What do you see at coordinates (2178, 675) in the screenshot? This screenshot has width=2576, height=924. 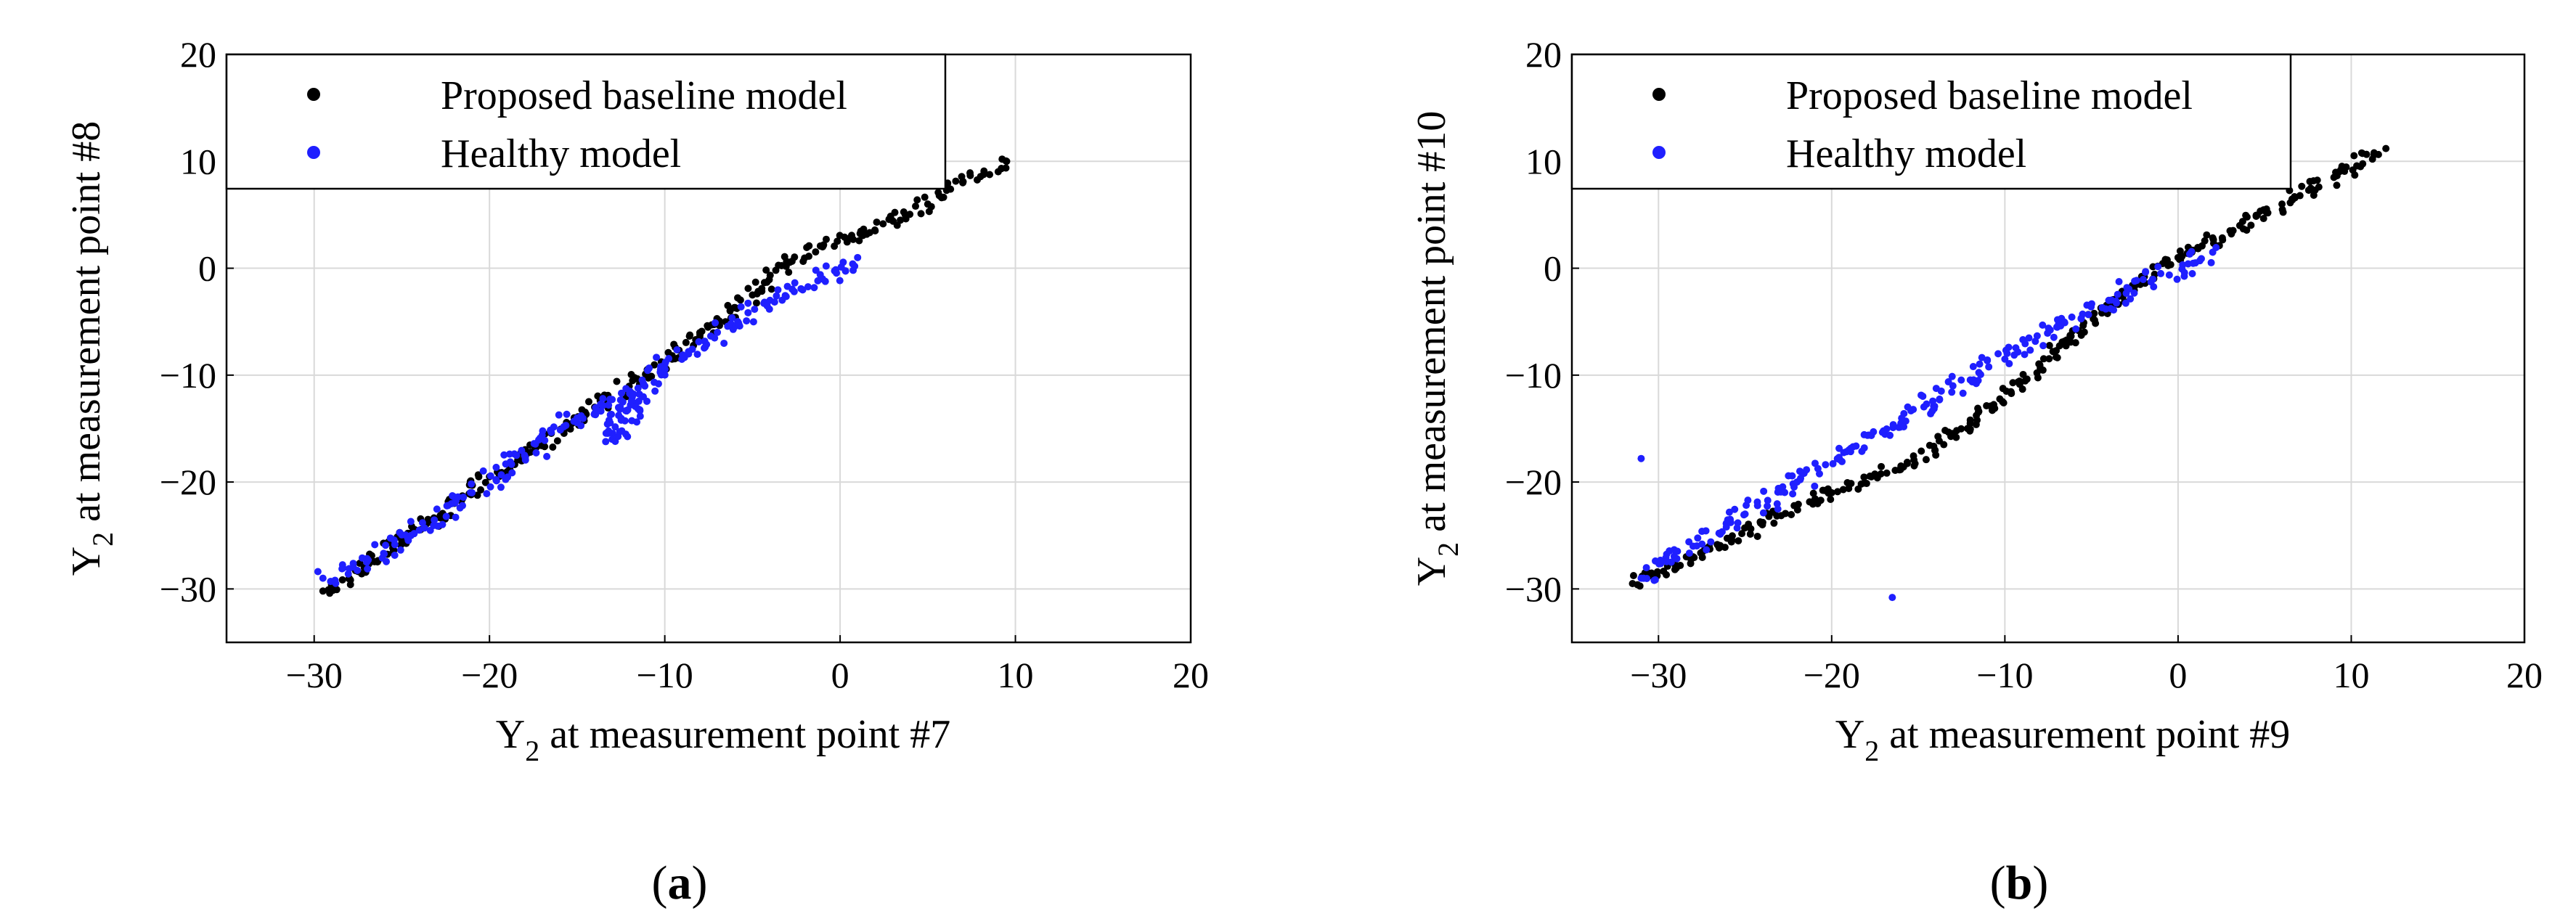 I see `x-tick-label: 0` at bounding box center [2178, 675].